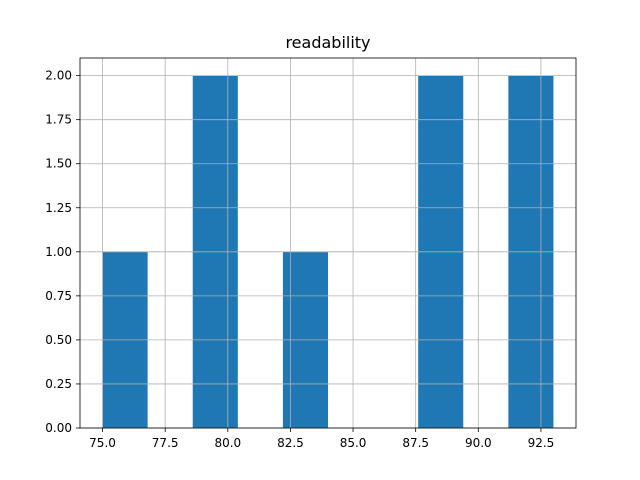  Describe the element at coordinates (290, 443) in the screenshot. I see `x-tick-label: 82.5` at that location.